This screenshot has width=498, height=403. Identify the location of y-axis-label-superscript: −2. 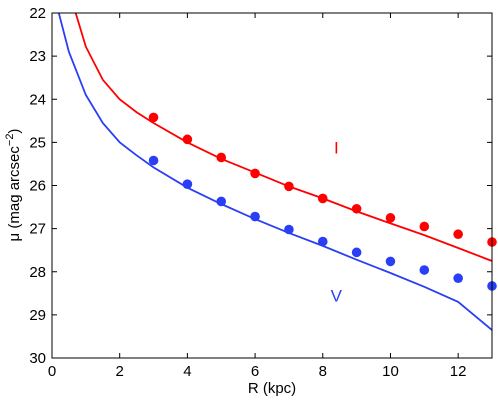
(10, 140).